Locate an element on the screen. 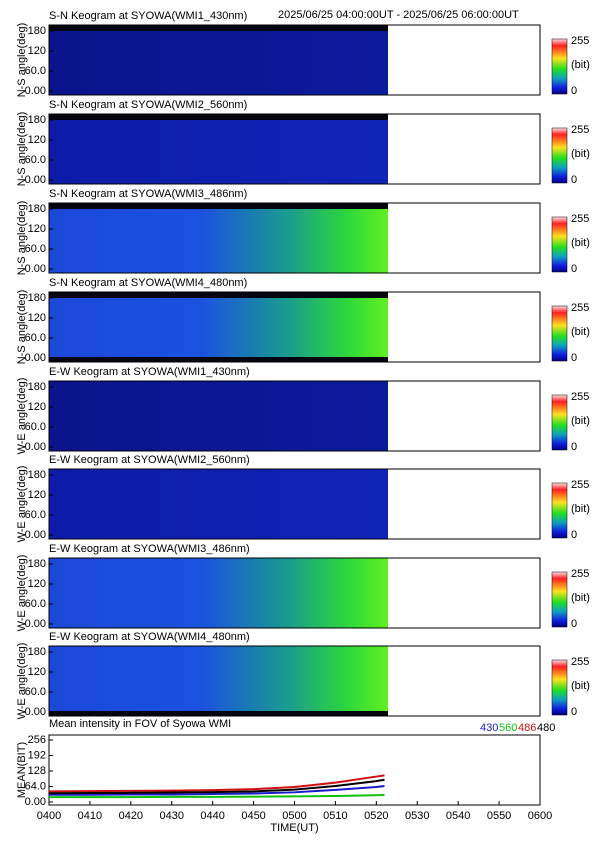 The image size is (595, 842). x-tick-label: 0540 is located at coordinates (458, 816).